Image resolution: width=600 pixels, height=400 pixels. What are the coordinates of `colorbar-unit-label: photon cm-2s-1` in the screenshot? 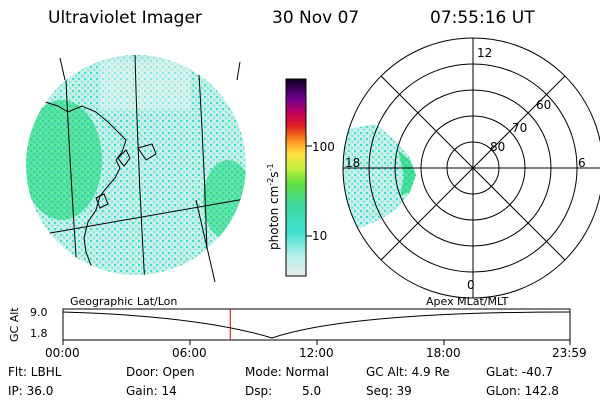 It's located at (273, 206).